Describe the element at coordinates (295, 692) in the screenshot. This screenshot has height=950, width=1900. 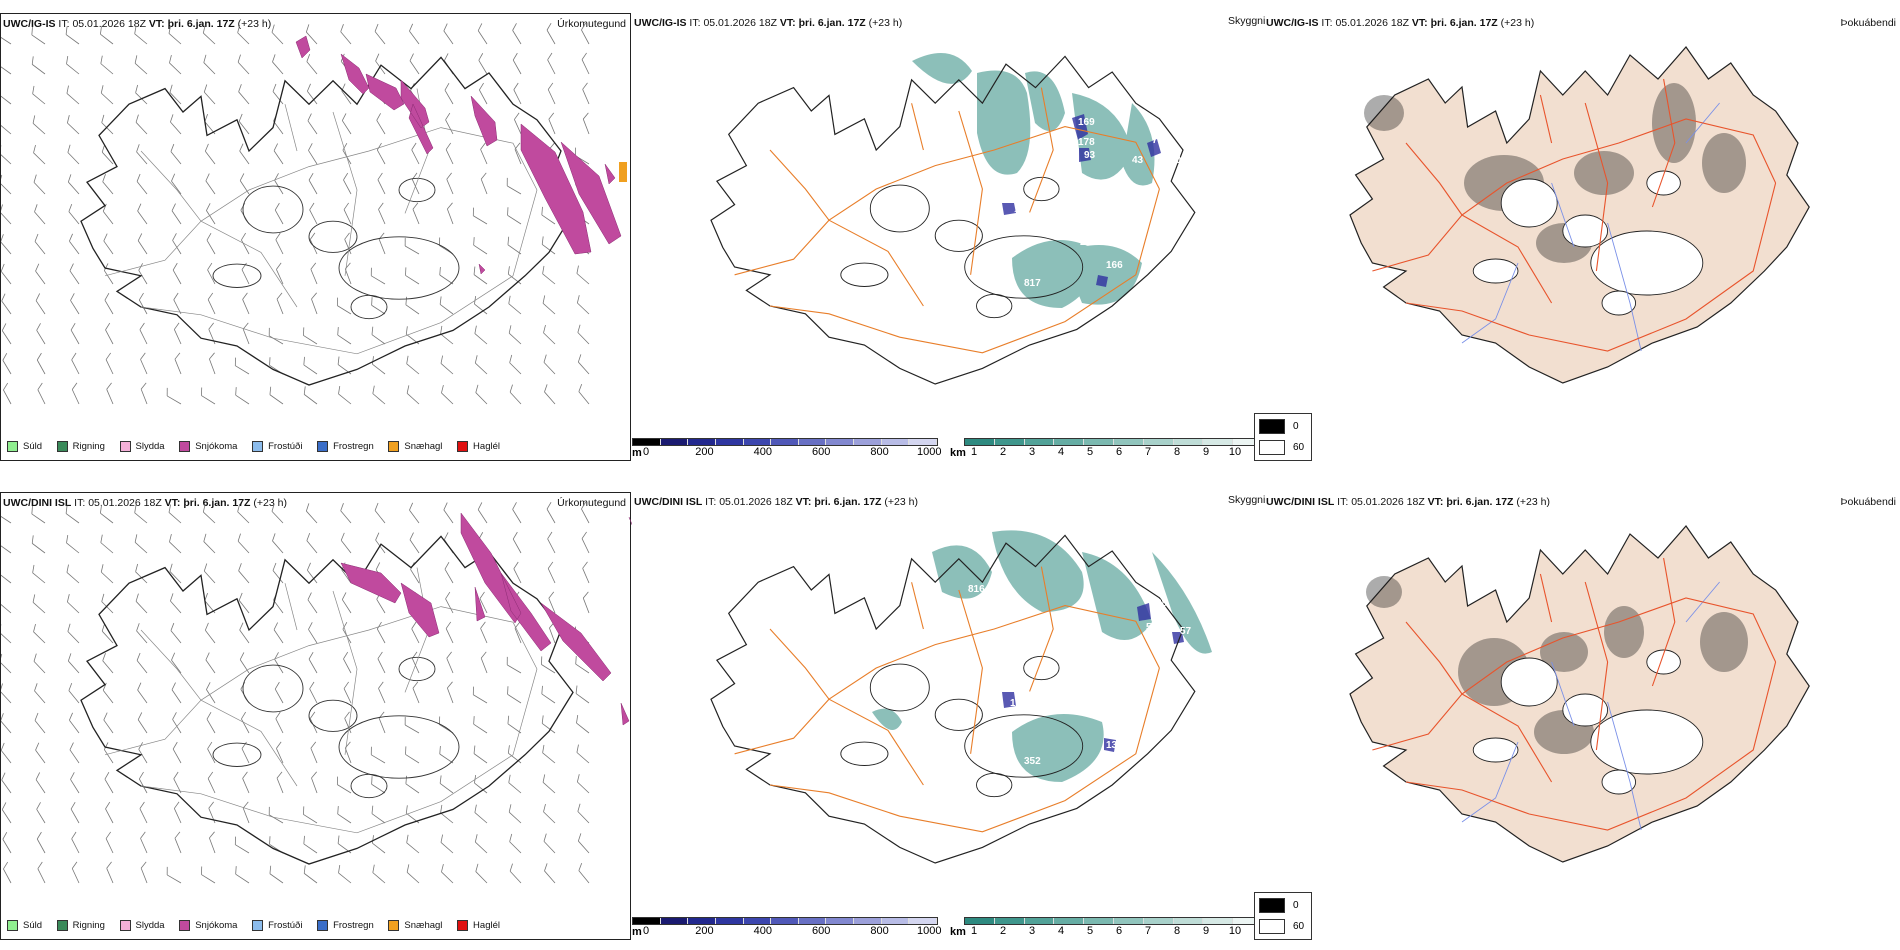
I see `wind-barbs` at that location.